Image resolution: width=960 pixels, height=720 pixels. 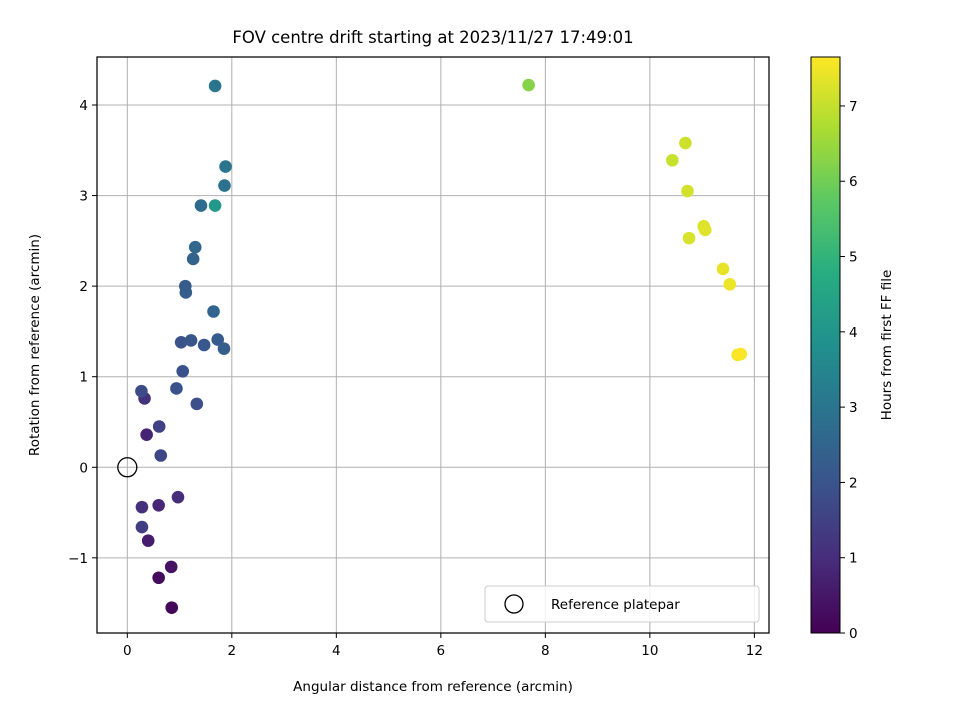 I want to click on colorbar-tick-label: 6, so click(x=853, y=182).